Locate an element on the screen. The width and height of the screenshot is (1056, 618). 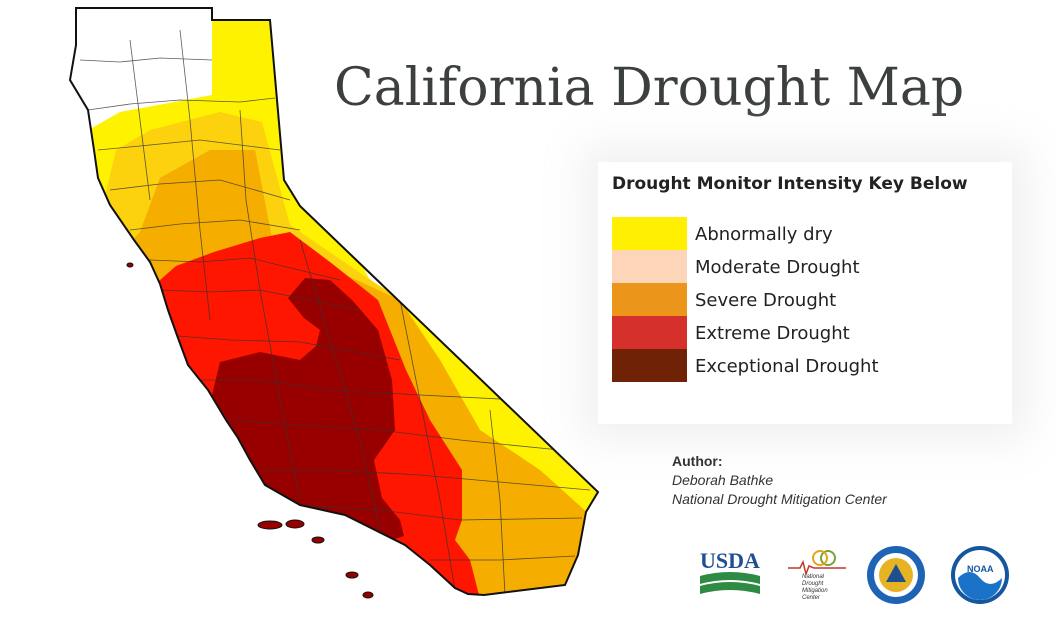
noaa-logo-text: NOAA is located at coordinates (980, 569).